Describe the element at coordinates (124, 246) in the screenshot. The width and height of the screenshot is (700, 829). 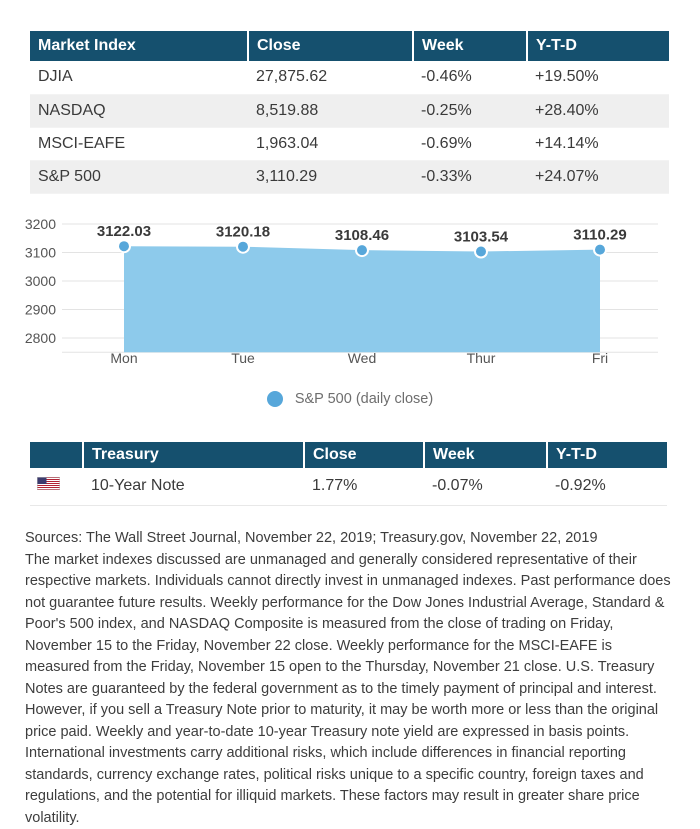
I see `data-point-mon` at that location.